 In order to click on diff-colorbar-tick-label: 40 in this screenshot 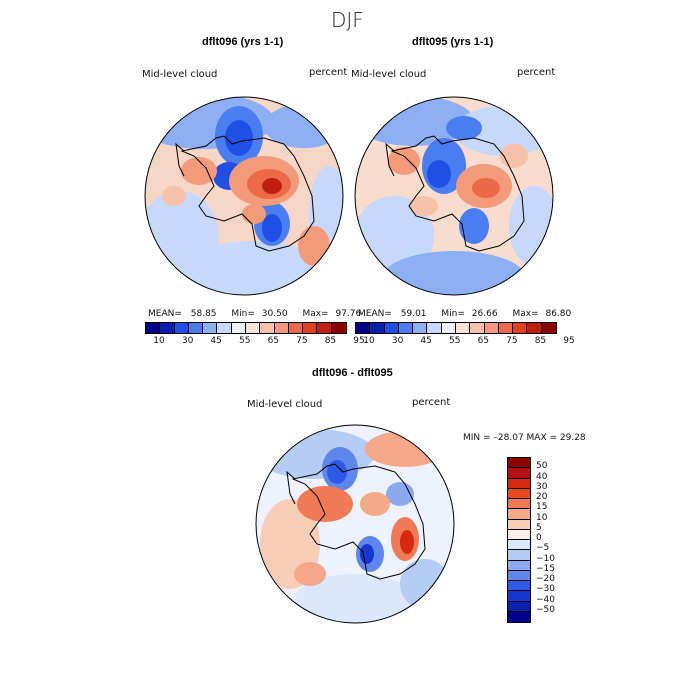, I will do `click(542, 476)`.